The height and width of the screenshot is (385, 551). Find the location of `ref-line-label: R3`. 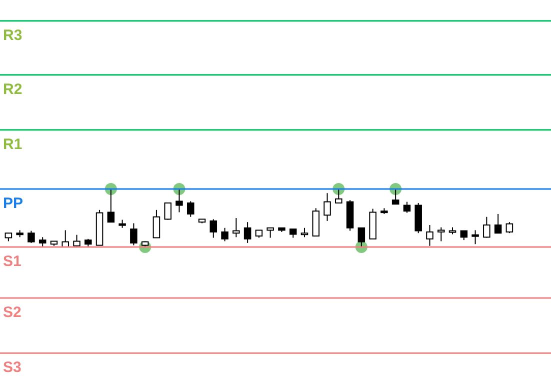

ref-line-label: R3 is located at coordinates (12, 35).